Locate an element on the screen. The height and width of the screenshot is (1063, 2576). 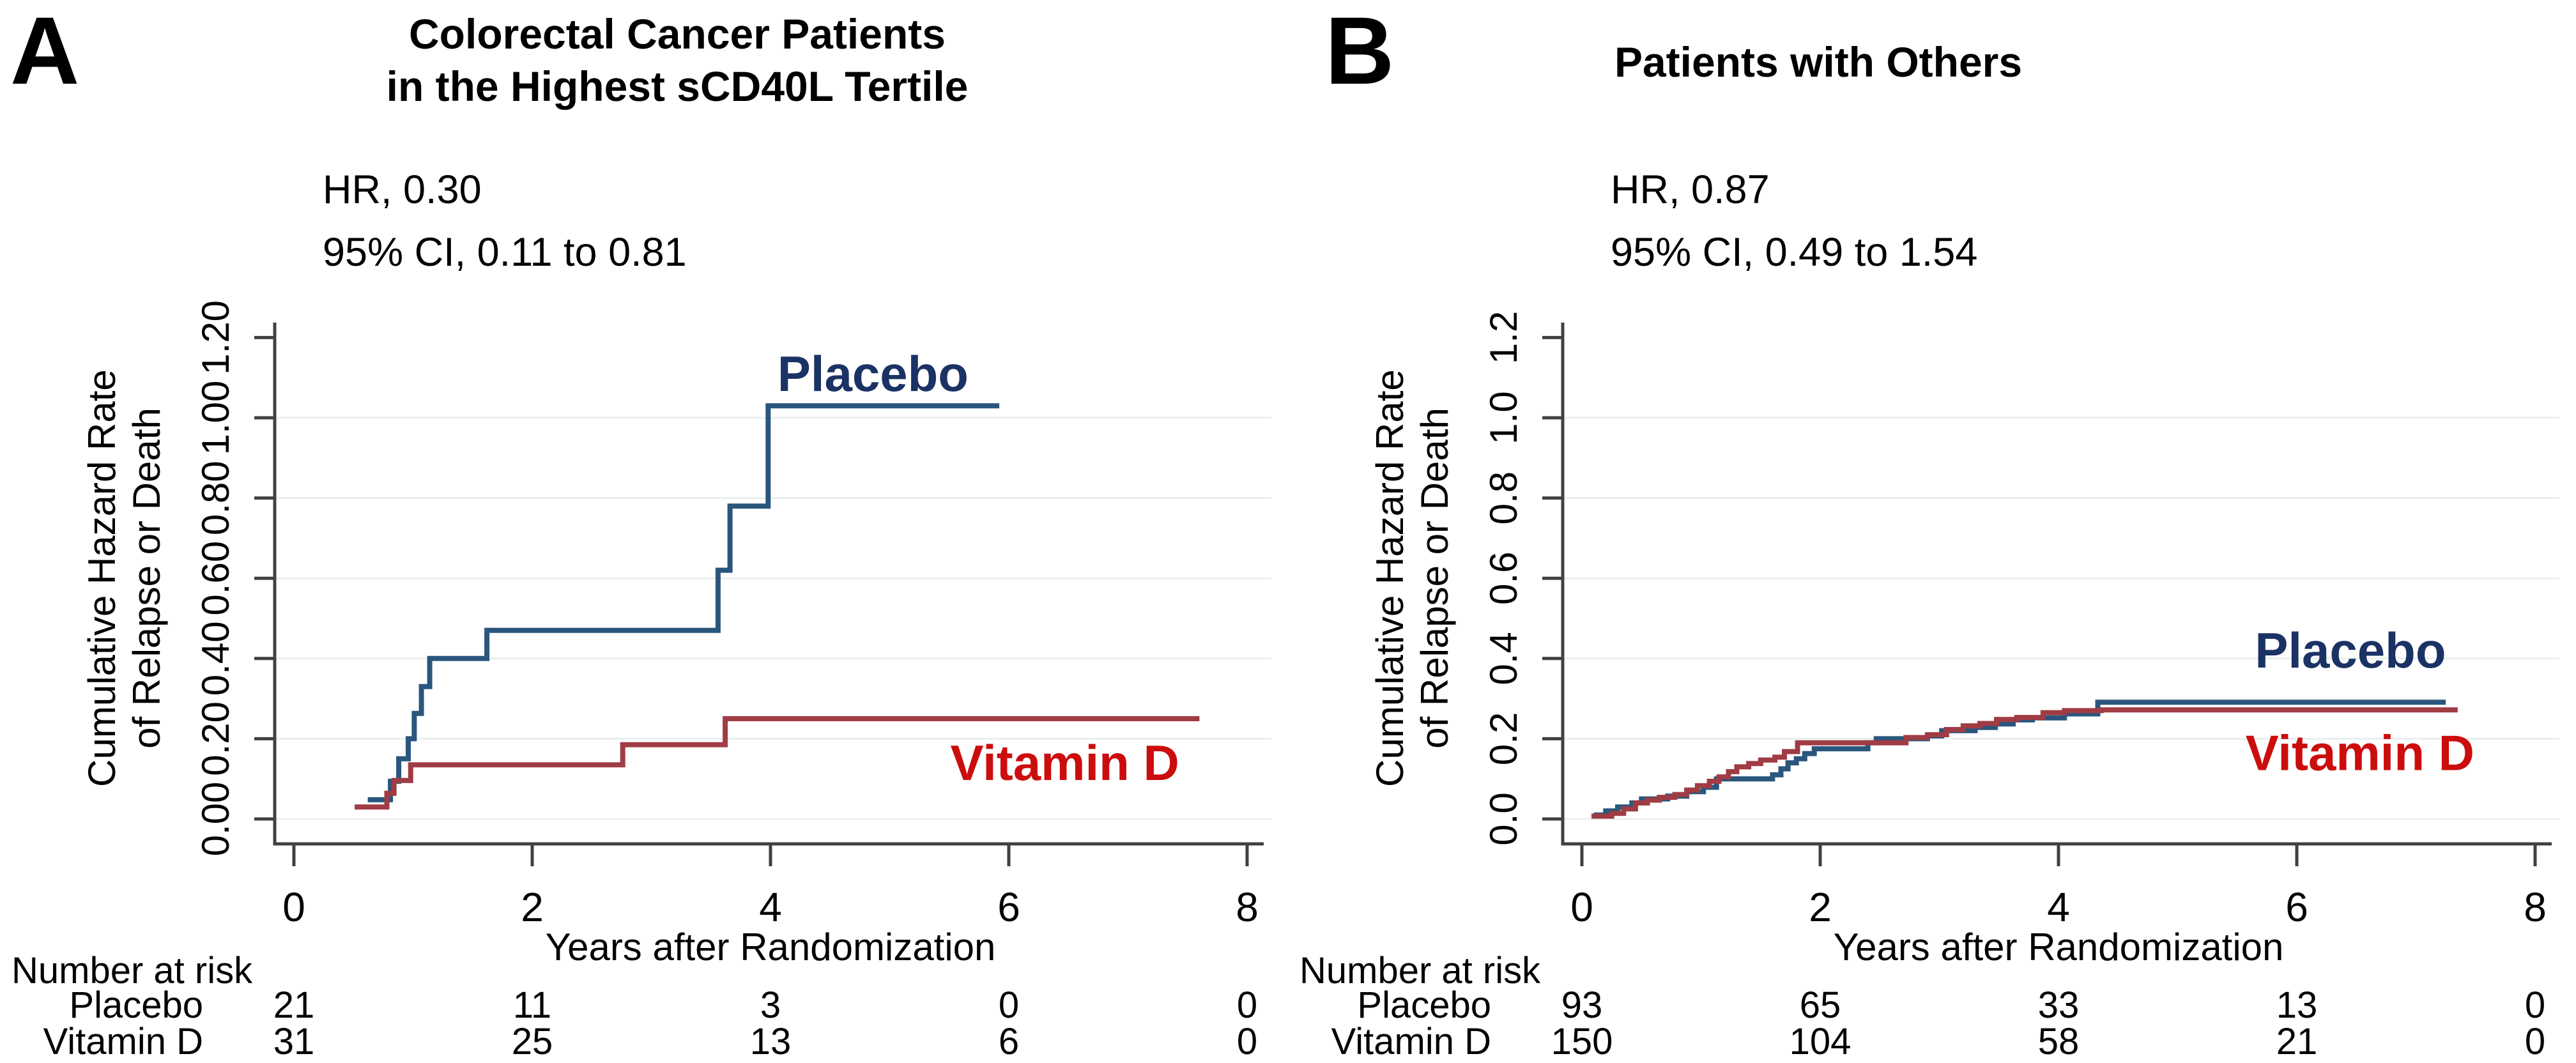
y-tick-label: 1.0 is located at coordinates (1503, 418).